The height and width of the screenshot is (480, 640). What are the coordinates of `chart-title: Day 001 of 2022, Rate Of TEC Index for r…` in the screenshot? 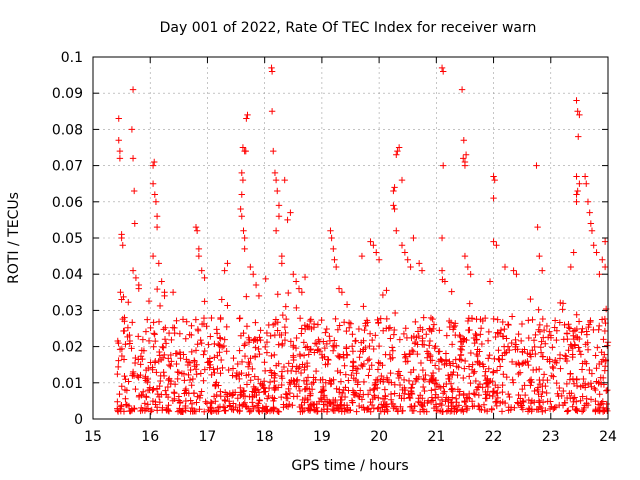 It's located at (348, 28).